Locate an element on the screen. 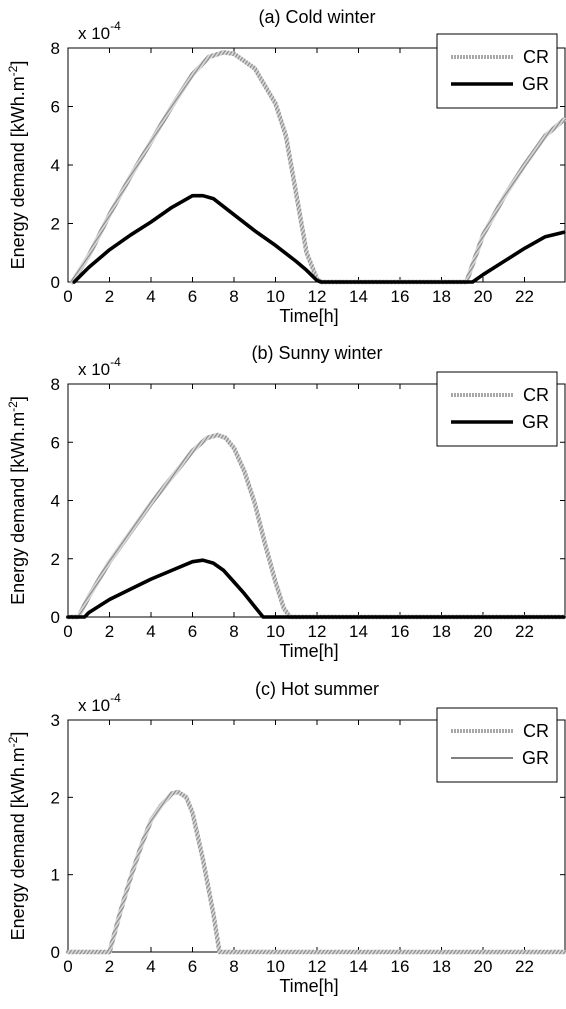  chart-title: (a) Cold winter is located at coordinates (316, 17).